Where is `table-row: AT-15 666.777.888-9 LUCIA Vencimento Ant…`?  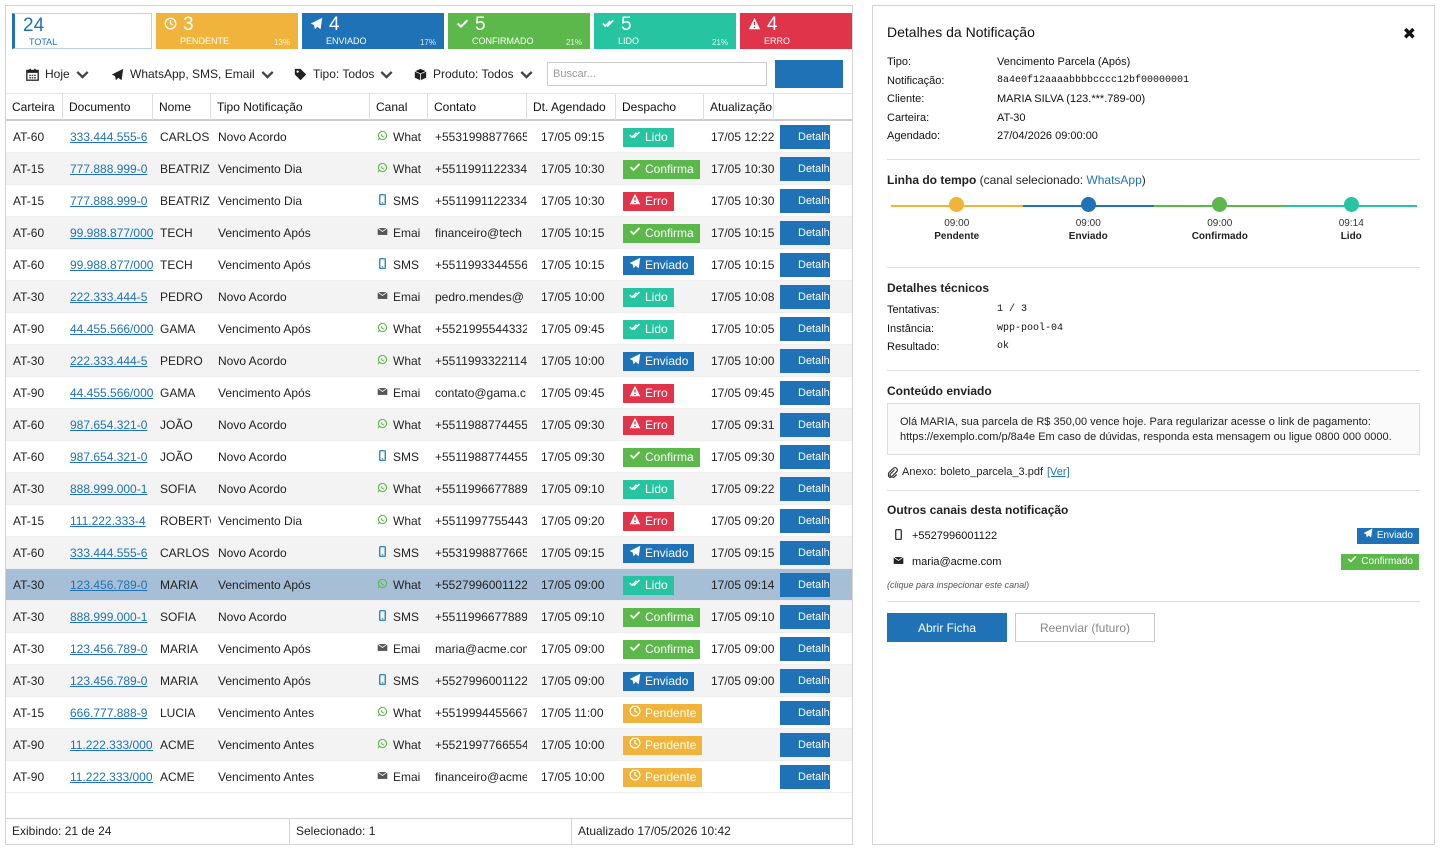
table-row: AT-15 666.777.888-9 LUCIA Vencimento Ant… is located at coordinates (429, 713).